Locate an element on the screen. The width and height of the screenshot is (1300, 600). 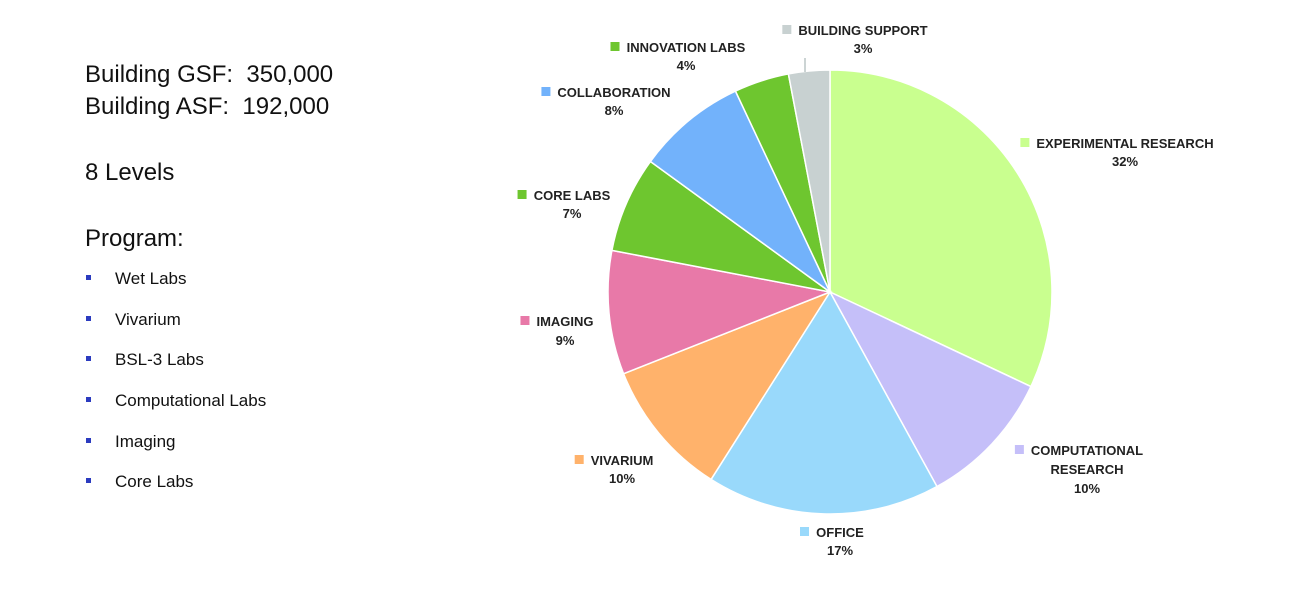
slice-category-label: OFFICE is located at coordinates (840, 532).